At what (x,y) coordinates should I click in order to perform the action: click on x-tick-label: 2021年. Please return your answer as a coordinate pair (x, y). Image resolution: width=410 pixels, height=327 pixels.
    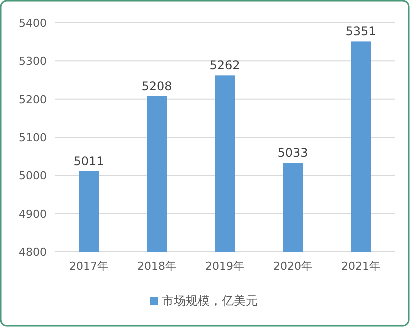
    Looking at the image, I should click on (361, 266).